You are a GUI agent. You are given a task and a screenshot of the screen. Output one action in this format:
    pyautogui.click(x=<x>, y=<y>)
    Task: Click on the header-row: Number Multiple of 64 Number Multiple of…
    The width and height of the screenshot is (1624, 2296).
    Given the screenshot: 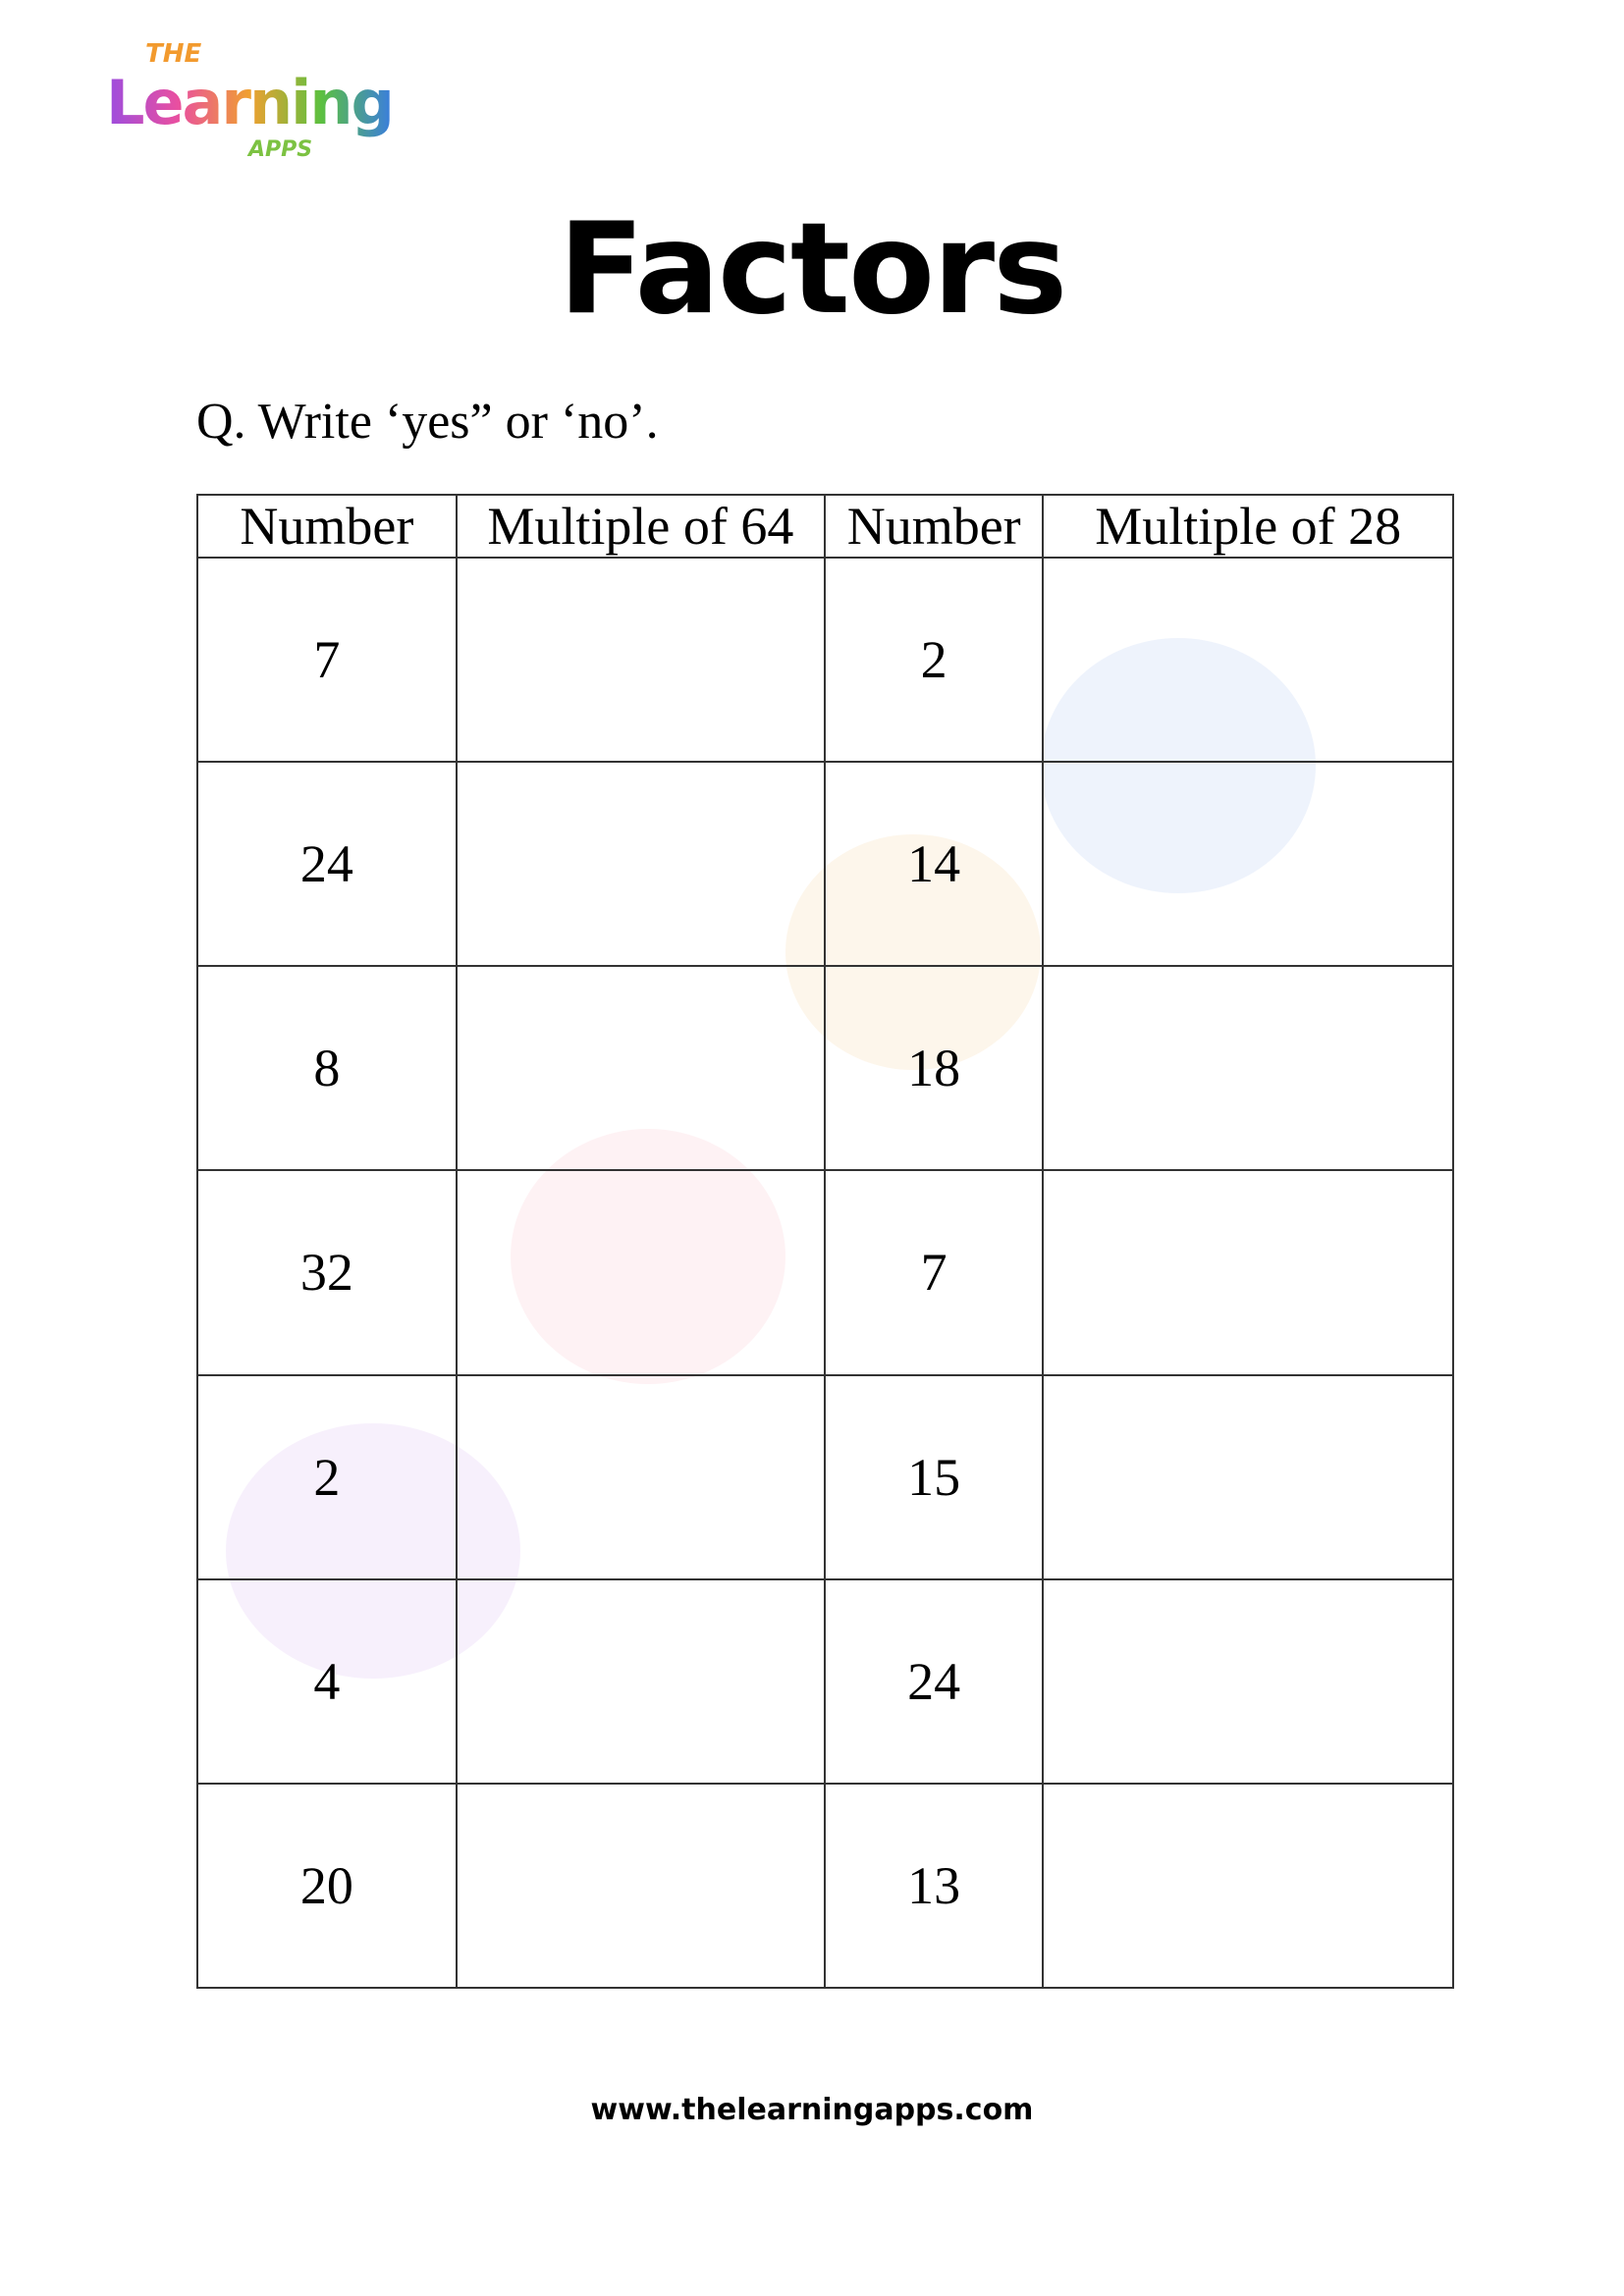 What is the action you would take?
    pyautogui.click(x=825, y=526)
    